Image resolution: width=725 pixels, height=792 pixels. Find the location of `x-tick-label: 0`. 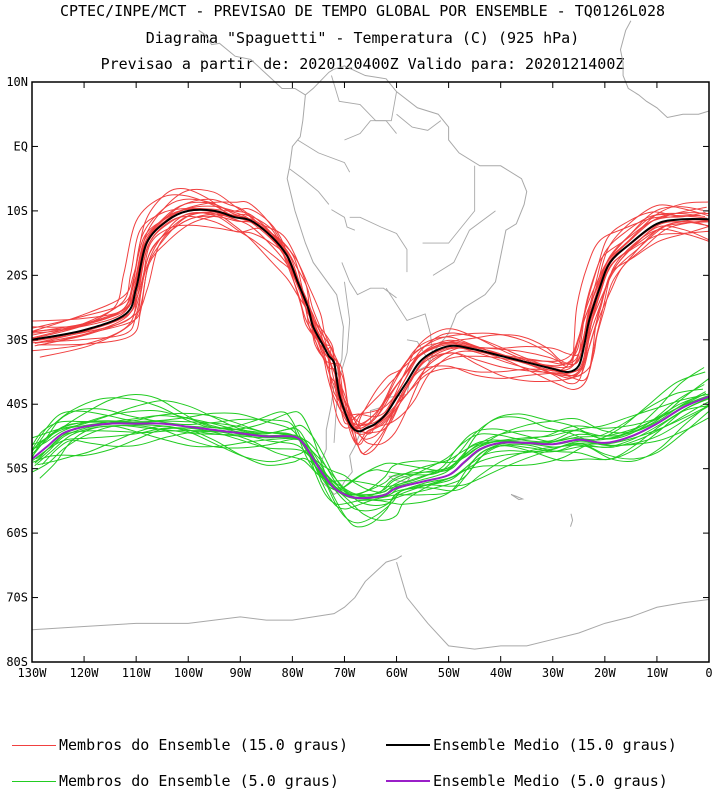

x-tick-label: 0 is located at coordinates (708, 673).